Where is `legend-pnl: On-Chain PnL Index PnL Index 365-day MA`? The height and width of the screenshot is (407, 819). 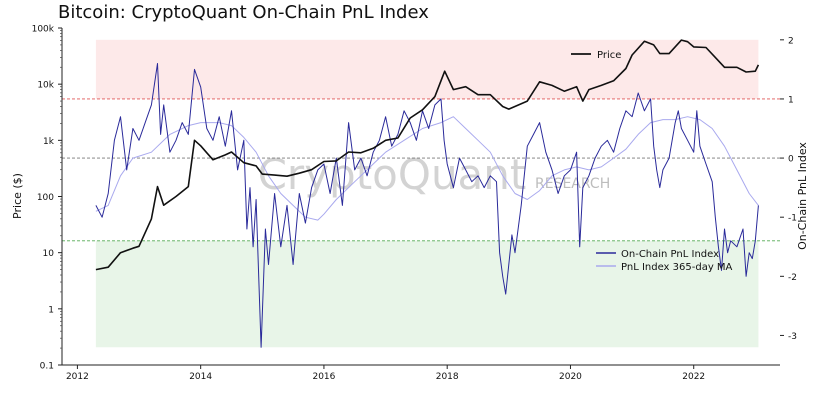 legend-pnl: On-Chain PnL Index PnL Index 365-day MA is located at coordinates (664, 261).